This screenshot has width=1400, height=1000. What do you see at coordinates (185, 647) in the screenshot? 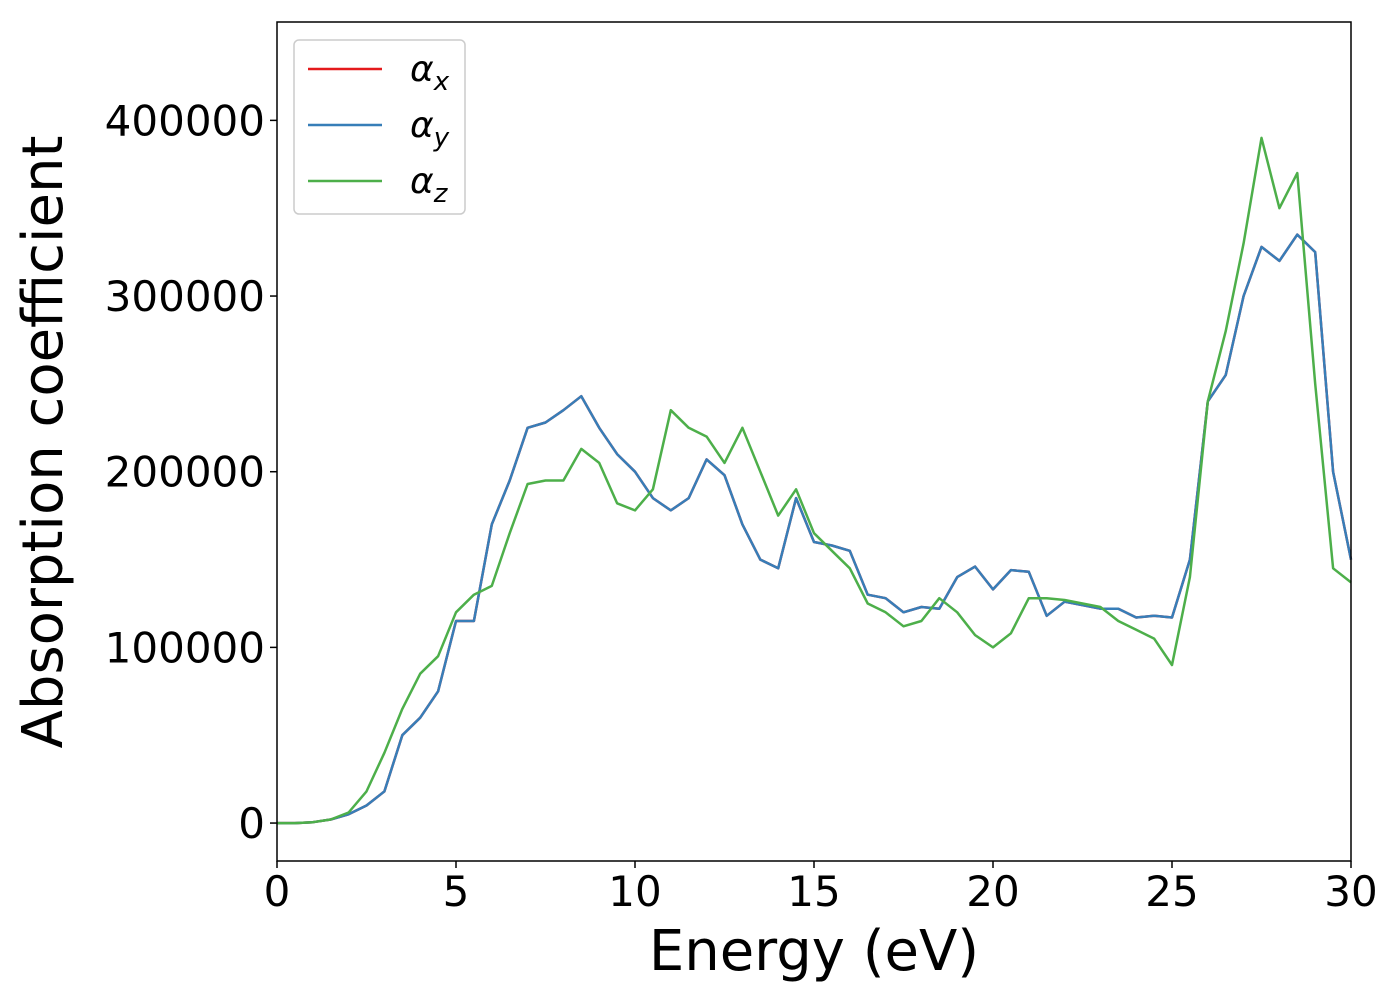
I see `y-tick-label: 100000` at bounding box center [185, 647].